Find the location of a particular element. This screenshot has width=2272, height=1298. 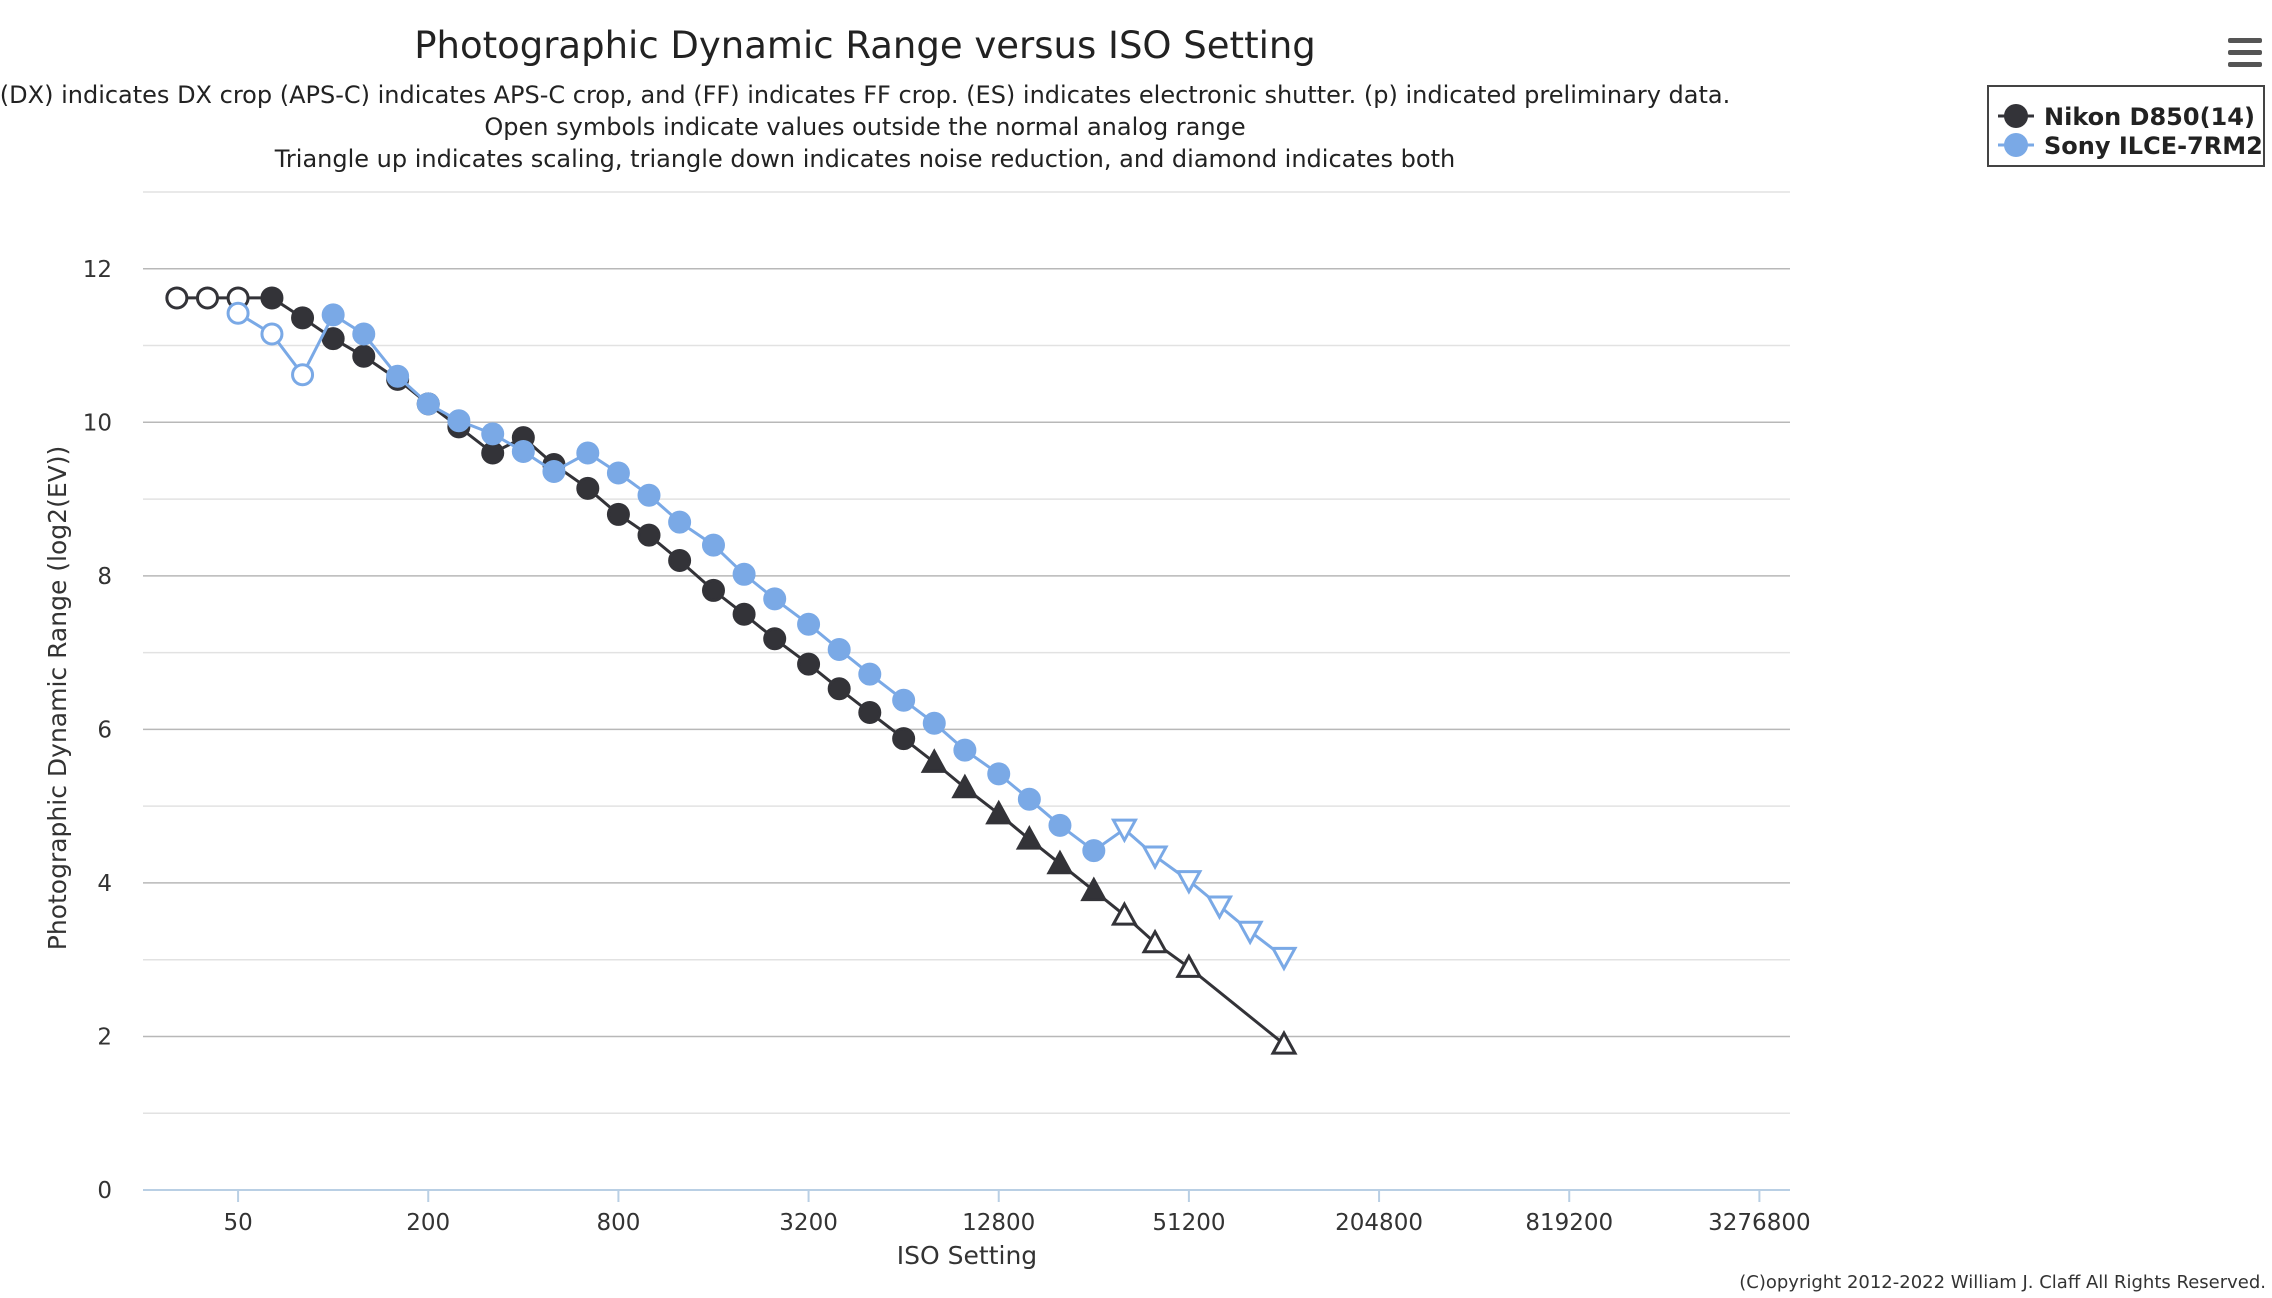

y-tick-label: 2 is located at coordinates (104, 1037).